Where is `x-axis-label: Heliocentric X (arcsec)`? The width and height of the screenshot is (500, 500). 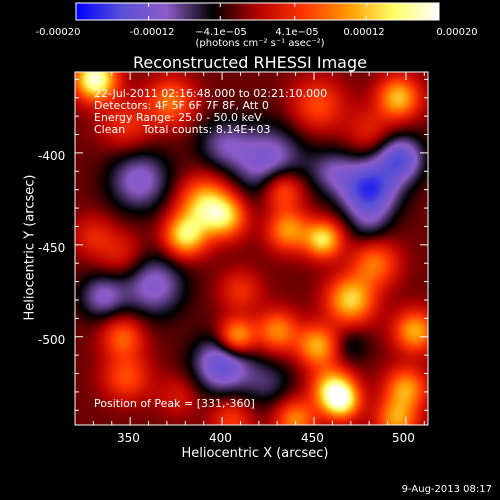
x-axis-label: Heliocentric X (arcsec) is located at coordinates (255, 453).